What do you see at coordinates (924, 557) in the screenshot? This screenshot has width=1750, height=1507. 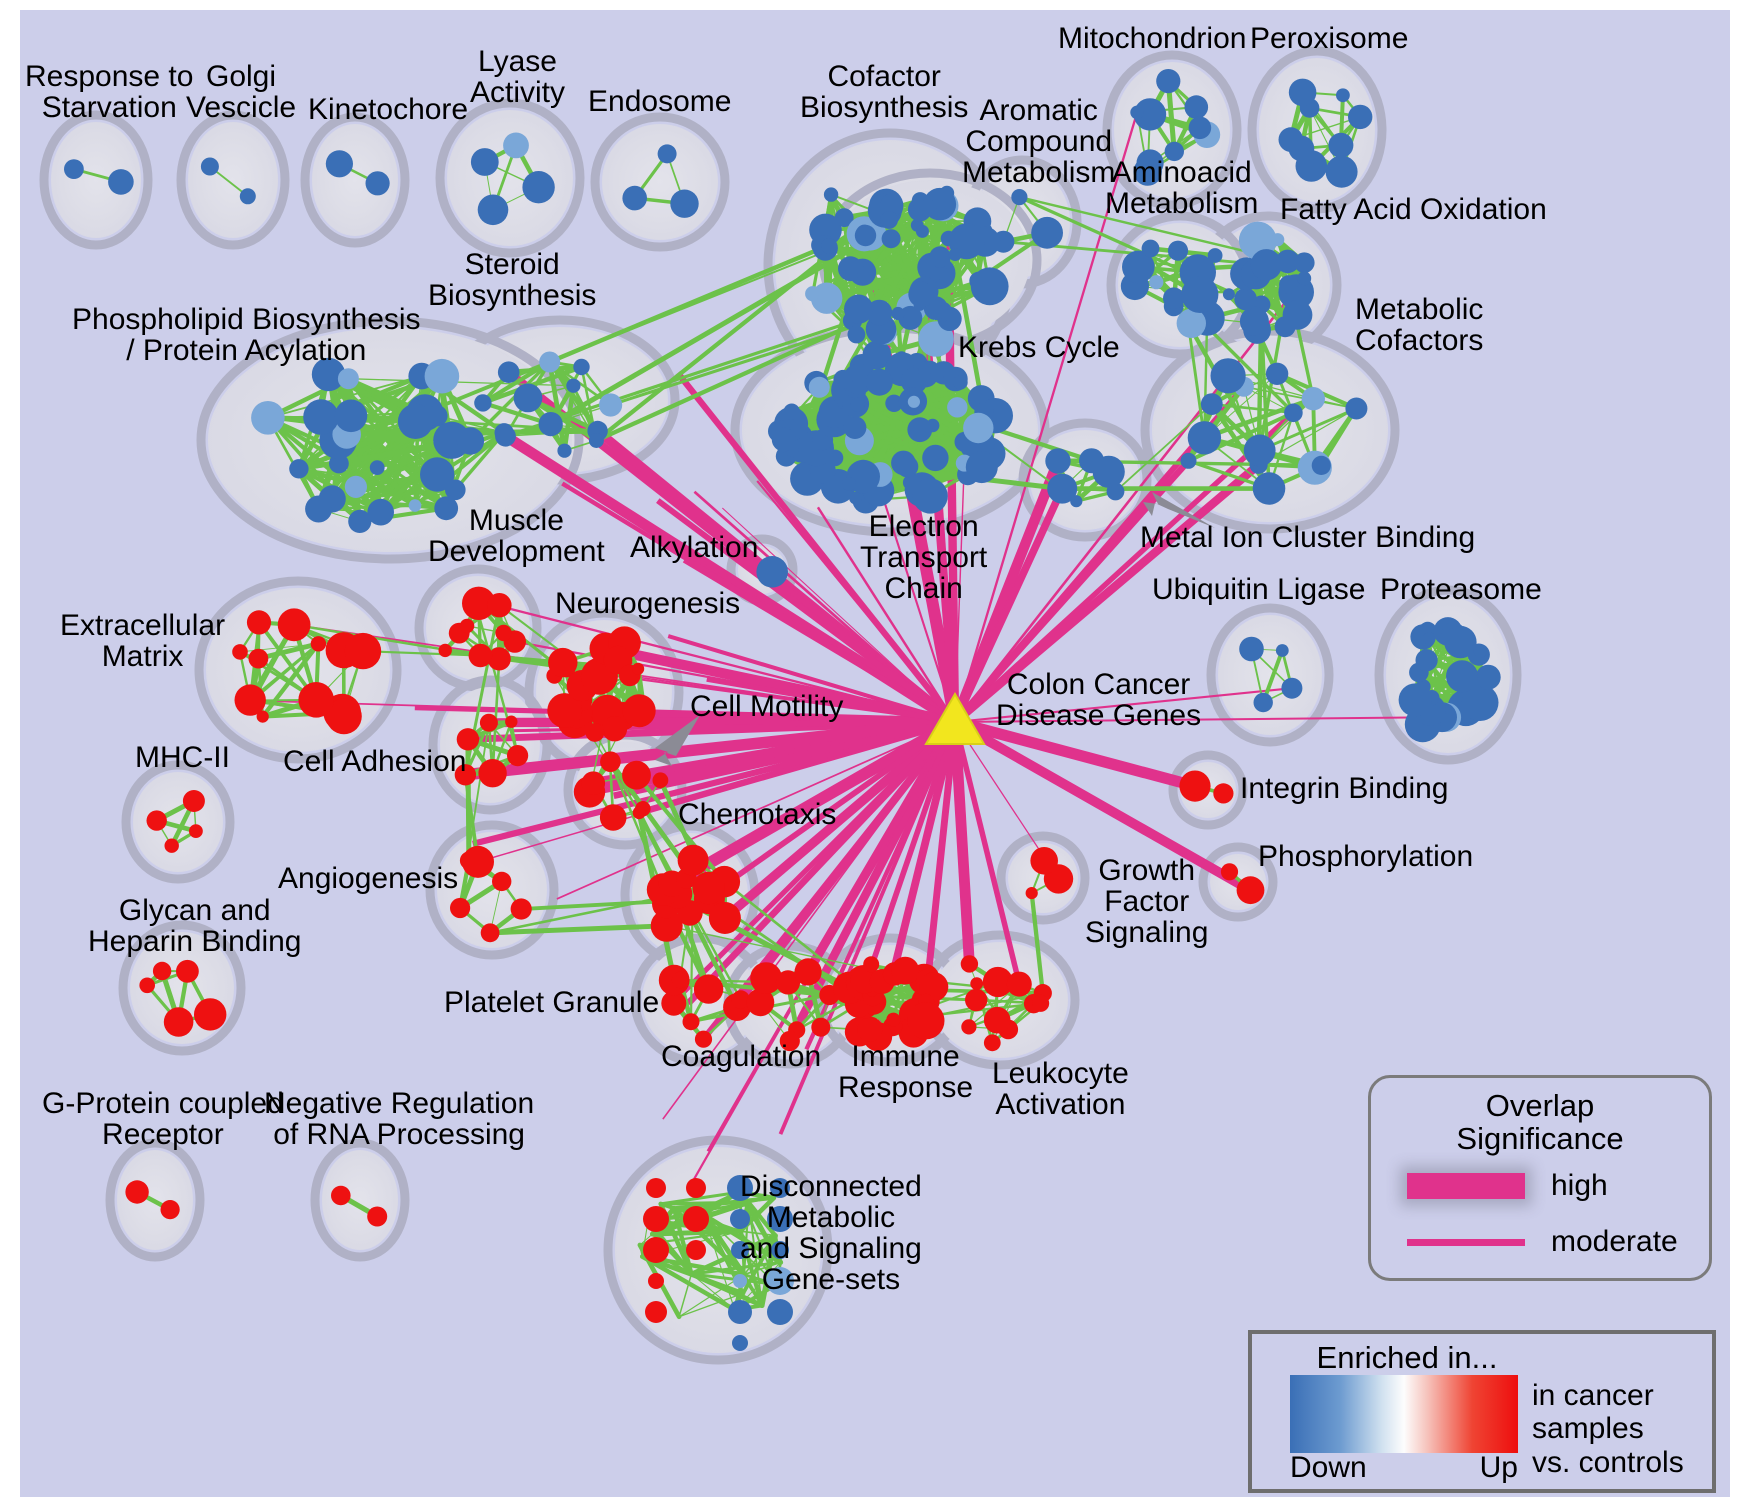 I see `cluster-label-electron-transport-chain: Electron Transport Chain` at bounding box center [924, 557].